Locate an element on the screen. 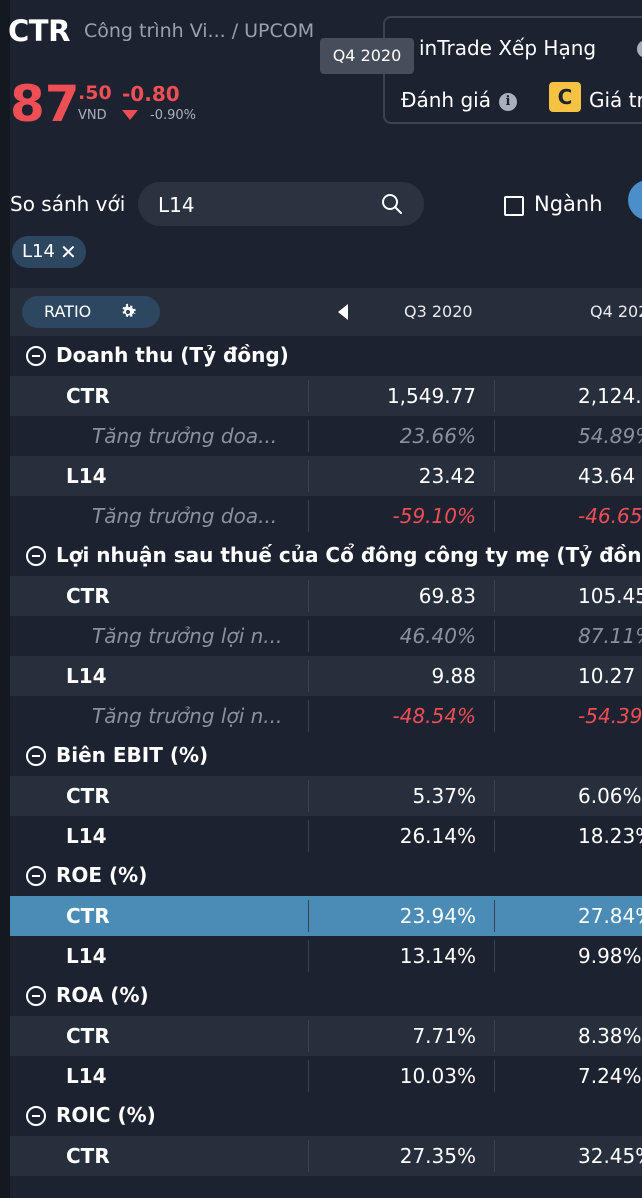 This screenshot has width=642, height=1198. currency-label: VND is located at coordinates (92, 115).